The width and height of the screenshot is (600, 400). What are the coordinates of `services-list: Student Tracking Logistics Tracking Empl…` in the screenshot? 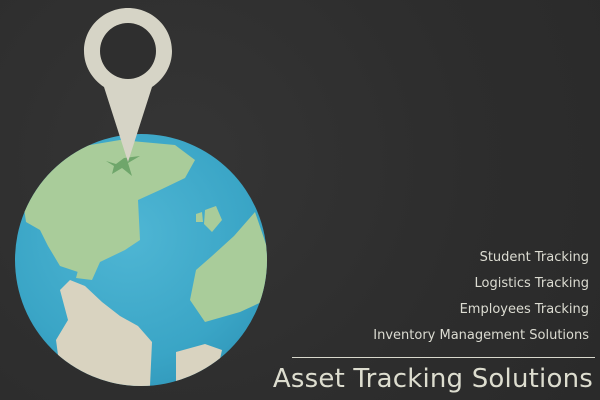 It's located at (439, 302).